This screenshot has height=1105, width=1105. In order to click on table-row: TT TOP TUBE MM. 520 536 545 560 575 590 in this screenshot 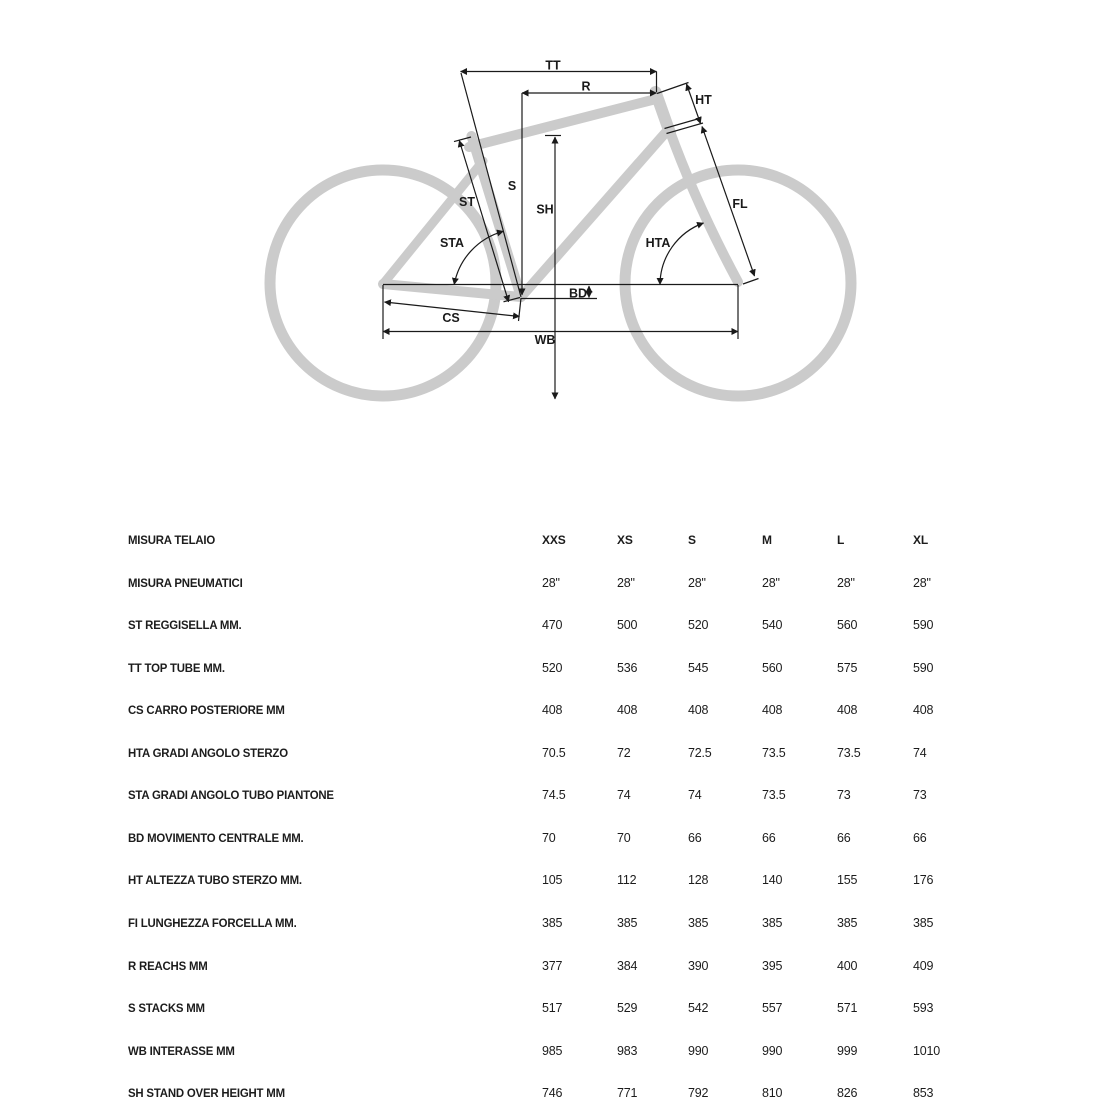, I will do `click(578, 670)`.